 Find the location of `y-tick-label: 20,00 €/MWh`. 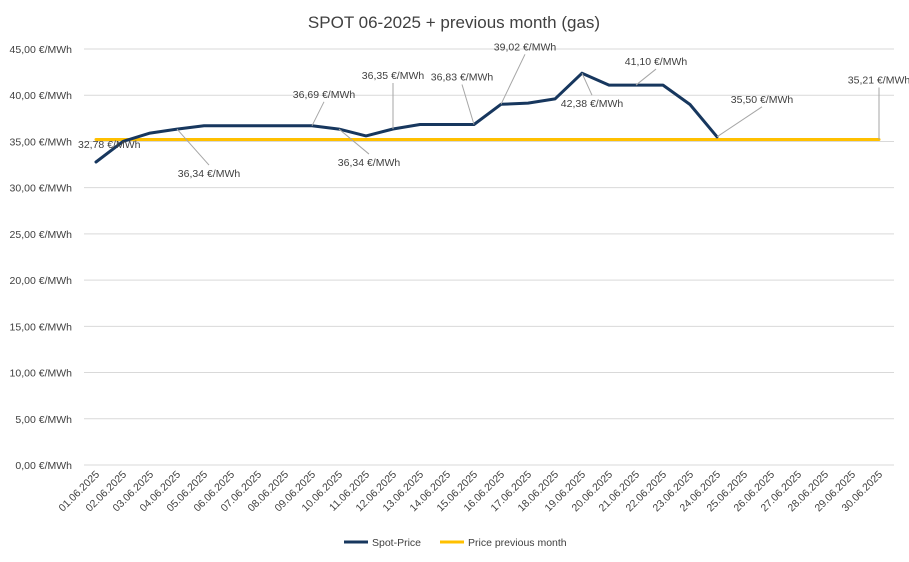

y-tick-label: 20,00 €/MWh is located at coordinates (41, 281).